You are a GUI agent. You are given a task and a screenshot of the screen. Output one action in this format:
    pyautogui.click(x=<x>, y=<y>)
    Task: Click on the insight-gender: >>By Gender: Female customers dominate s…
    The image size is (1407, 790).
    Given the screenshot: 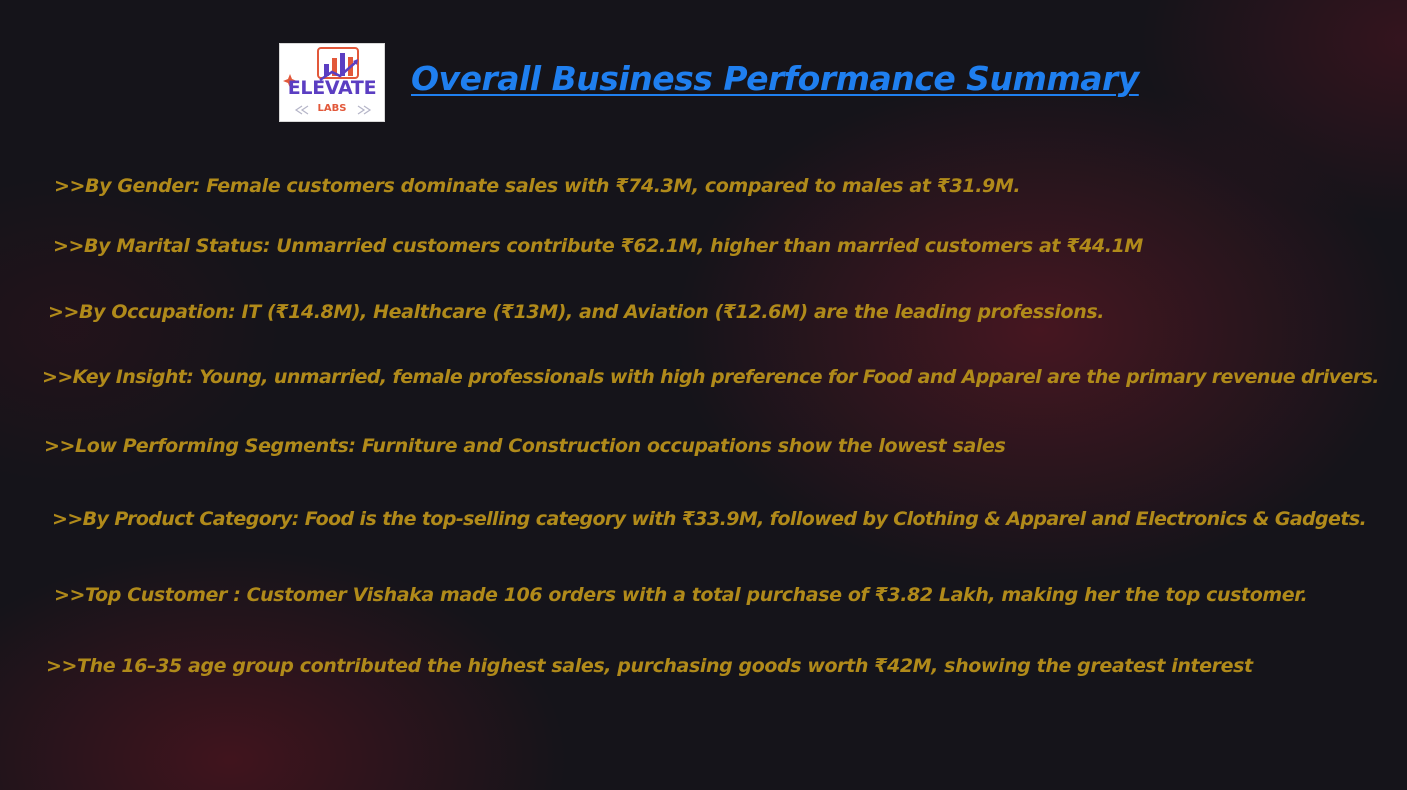 What is the action you would take?
    pyautogui.click(x=537, y=186)
    